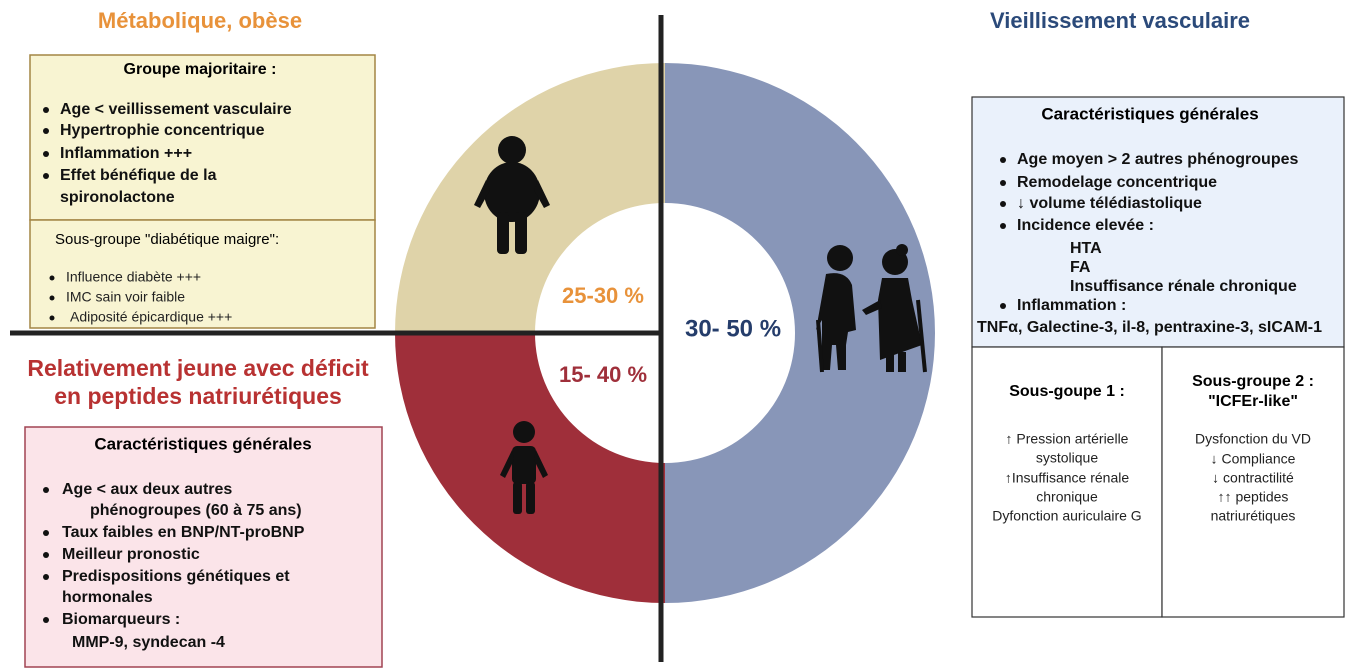 This screenshot has width=1345, height=668. I want to click on section-title: en peptides natriurétiques, so click(198, 396).